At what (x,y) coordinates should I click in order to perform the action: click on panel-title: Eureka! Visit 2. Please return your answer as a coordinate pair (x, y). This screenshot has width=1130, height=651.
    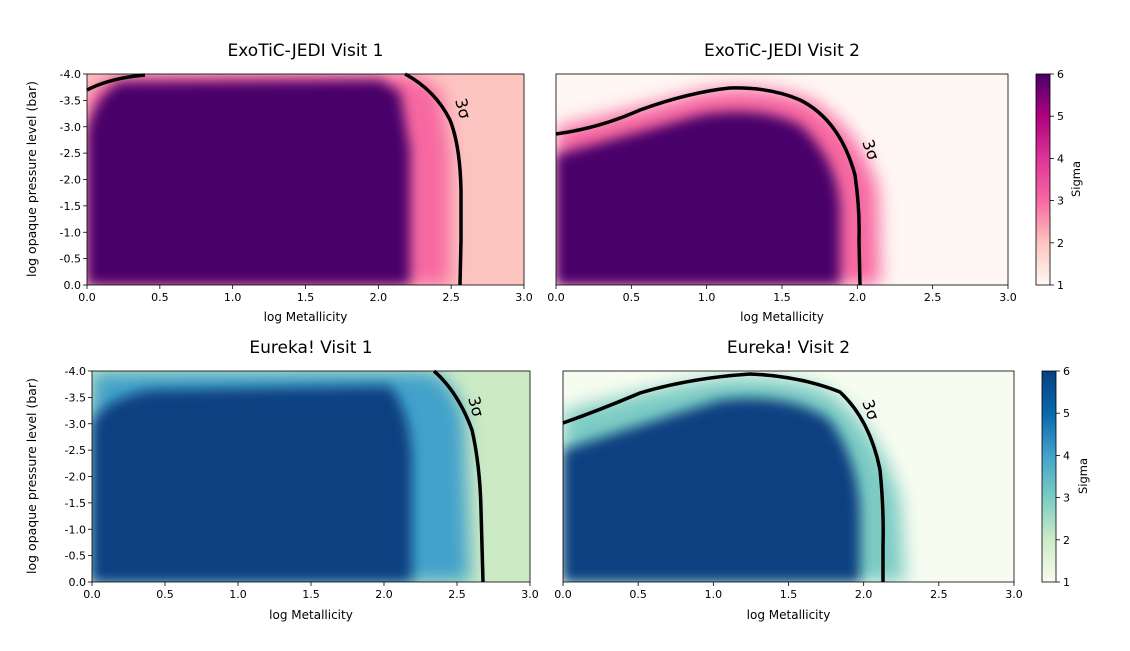
    Looking at the image, I should click on (788, 348).